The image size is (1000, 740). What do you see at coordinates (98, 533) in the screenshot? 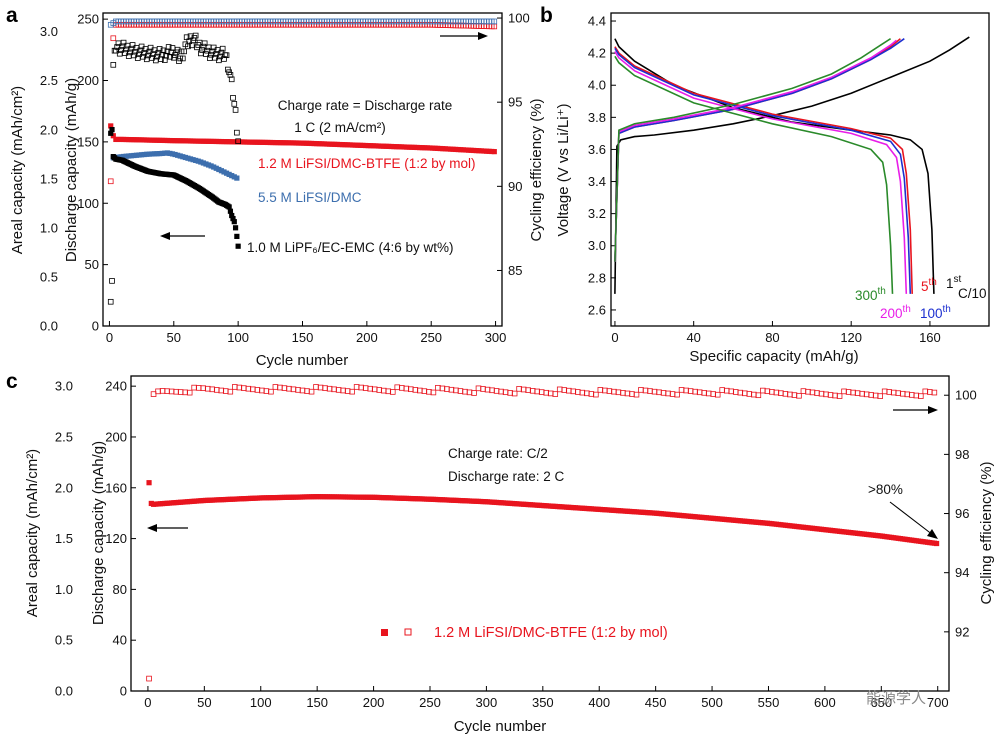
I see `panel-c-ylabel-capacity: Discharge capacity (mAh/g)` at bounding box center [98, 533].